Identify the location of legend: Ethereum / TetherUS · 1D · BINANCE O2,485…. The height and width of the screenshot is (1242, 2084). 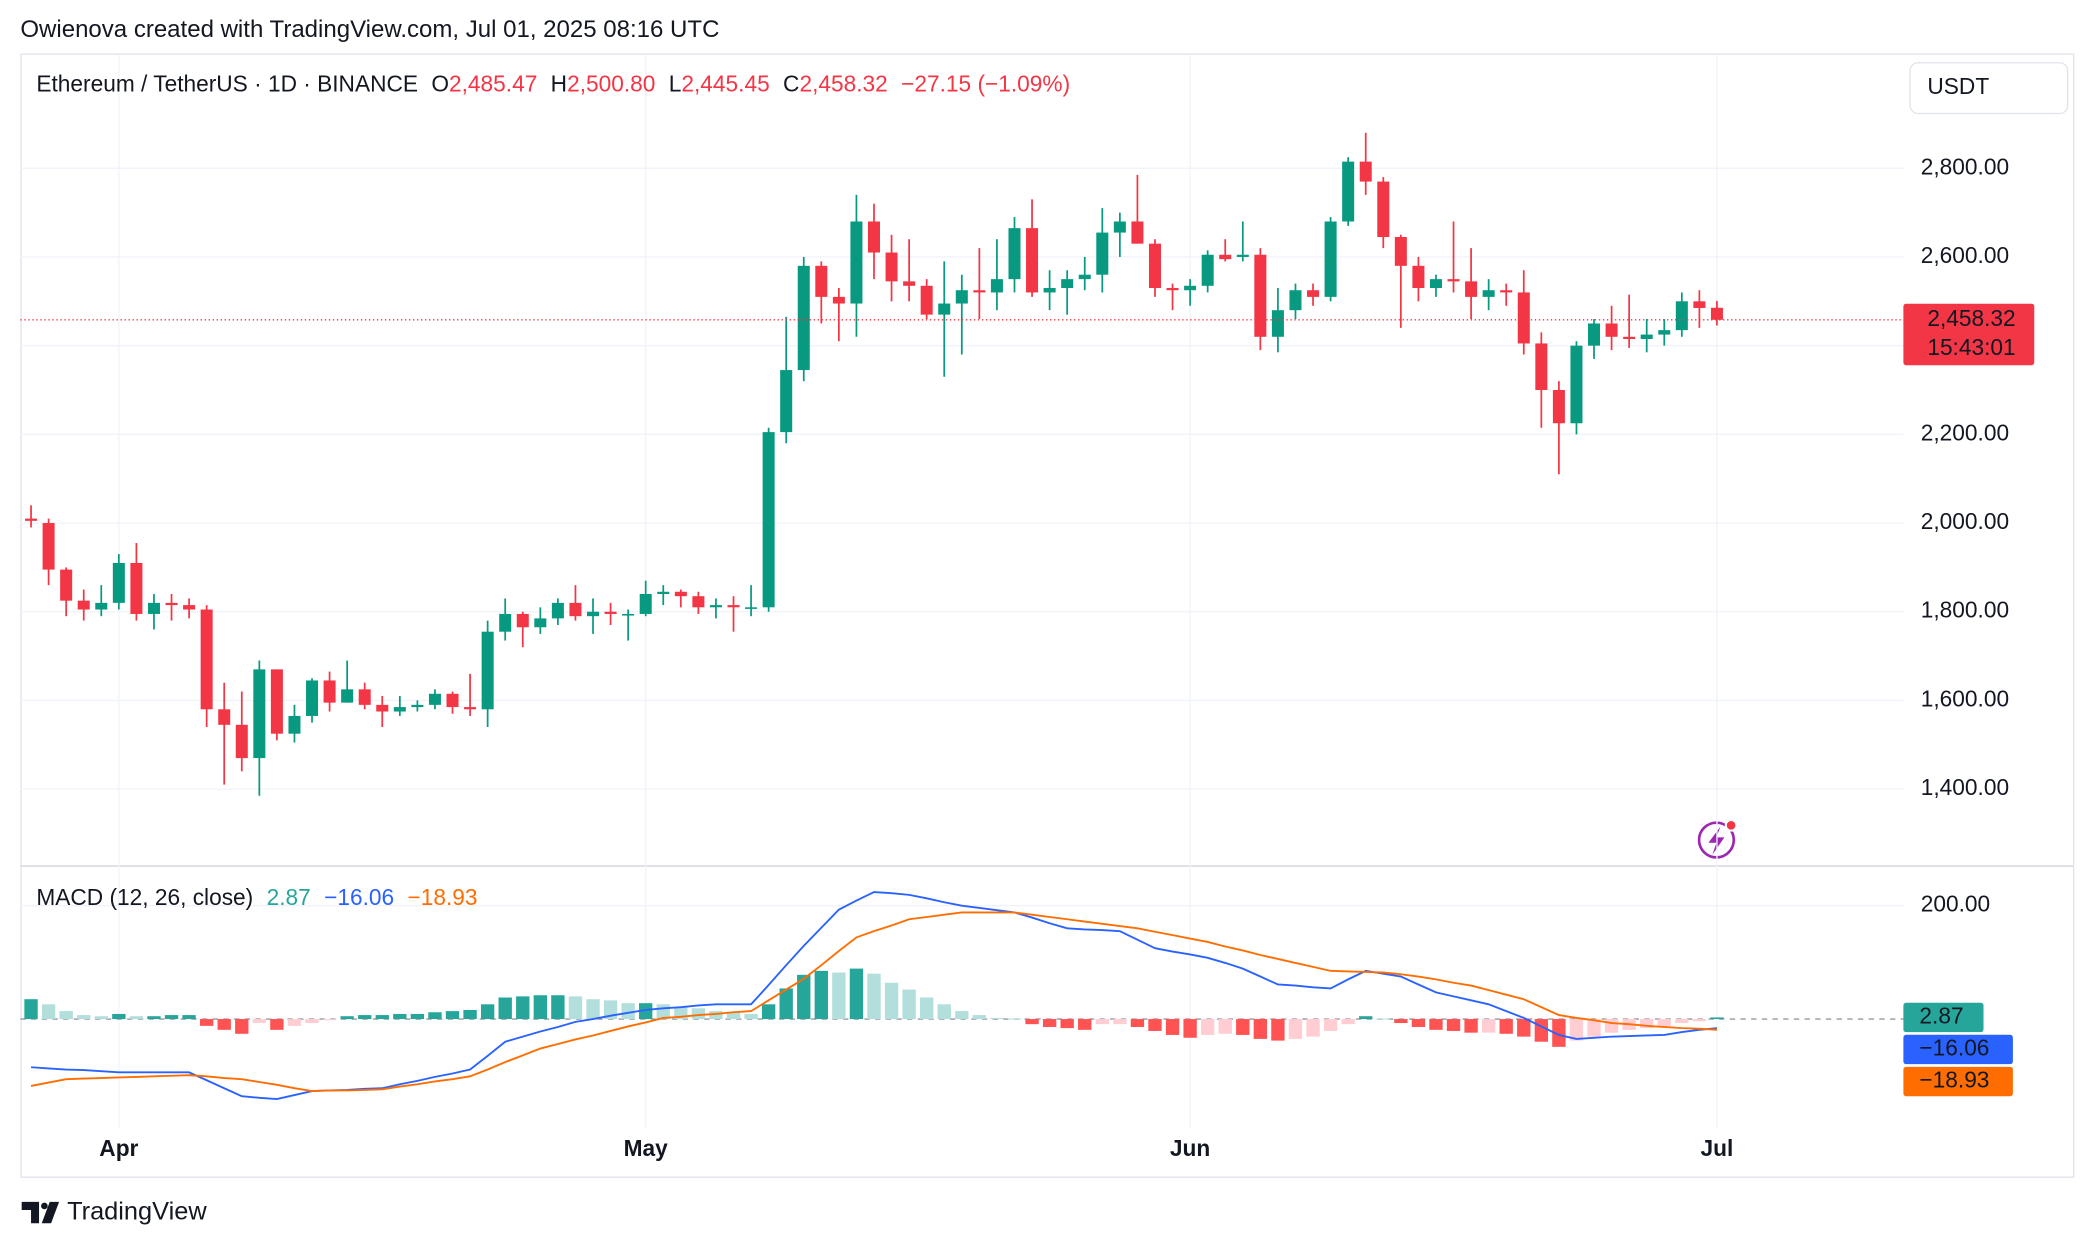
(553, 83).